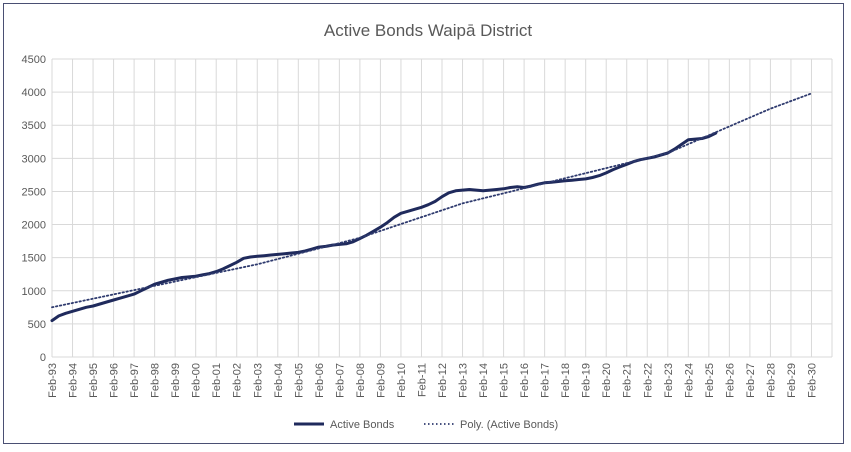  Describe the element at coordinates (648, 380) in the screenshot. I see `x-tick-label: Feb-22` at that location.